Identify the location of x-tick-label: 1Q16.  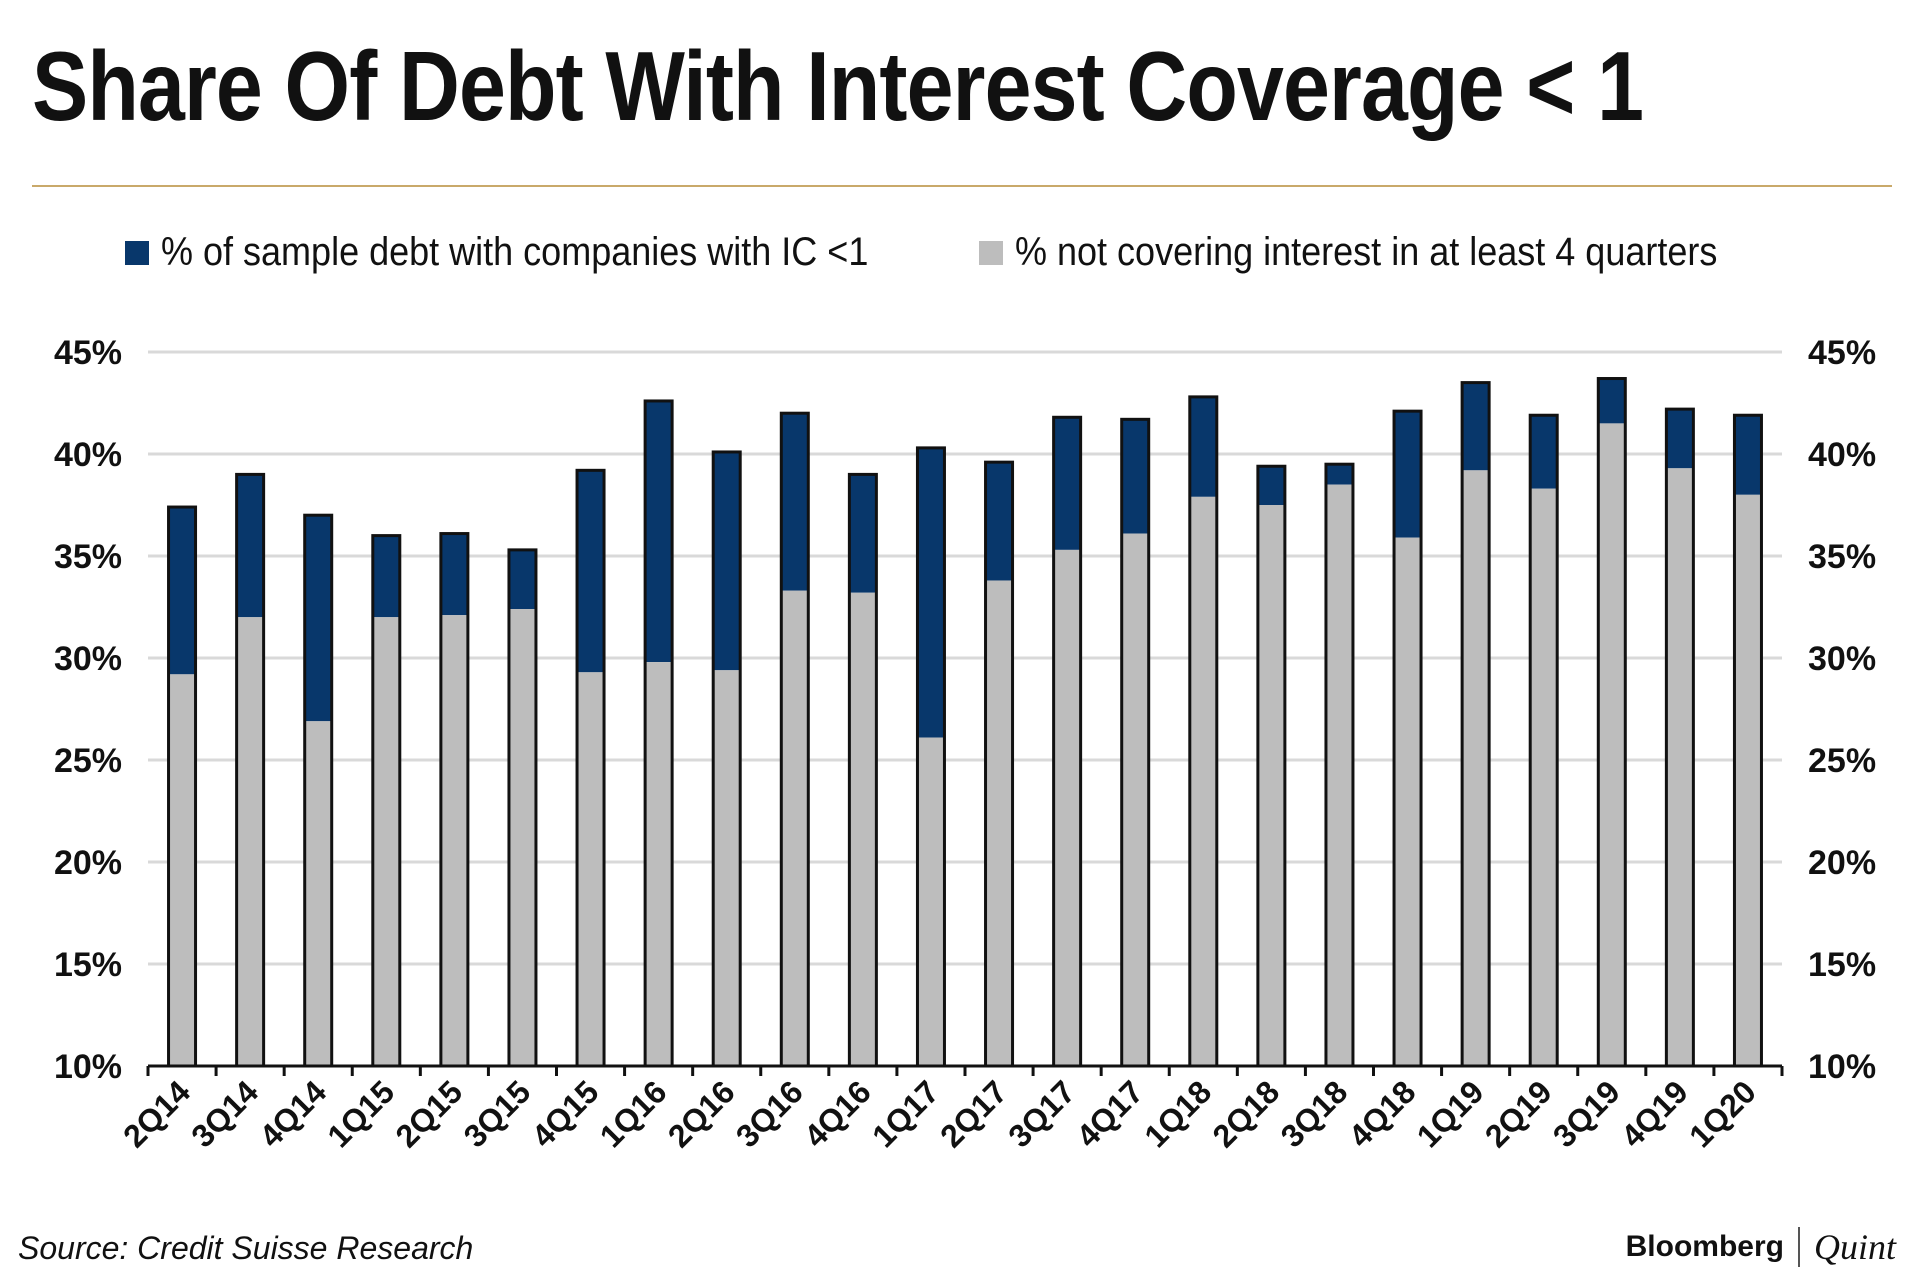
(633, 1113).